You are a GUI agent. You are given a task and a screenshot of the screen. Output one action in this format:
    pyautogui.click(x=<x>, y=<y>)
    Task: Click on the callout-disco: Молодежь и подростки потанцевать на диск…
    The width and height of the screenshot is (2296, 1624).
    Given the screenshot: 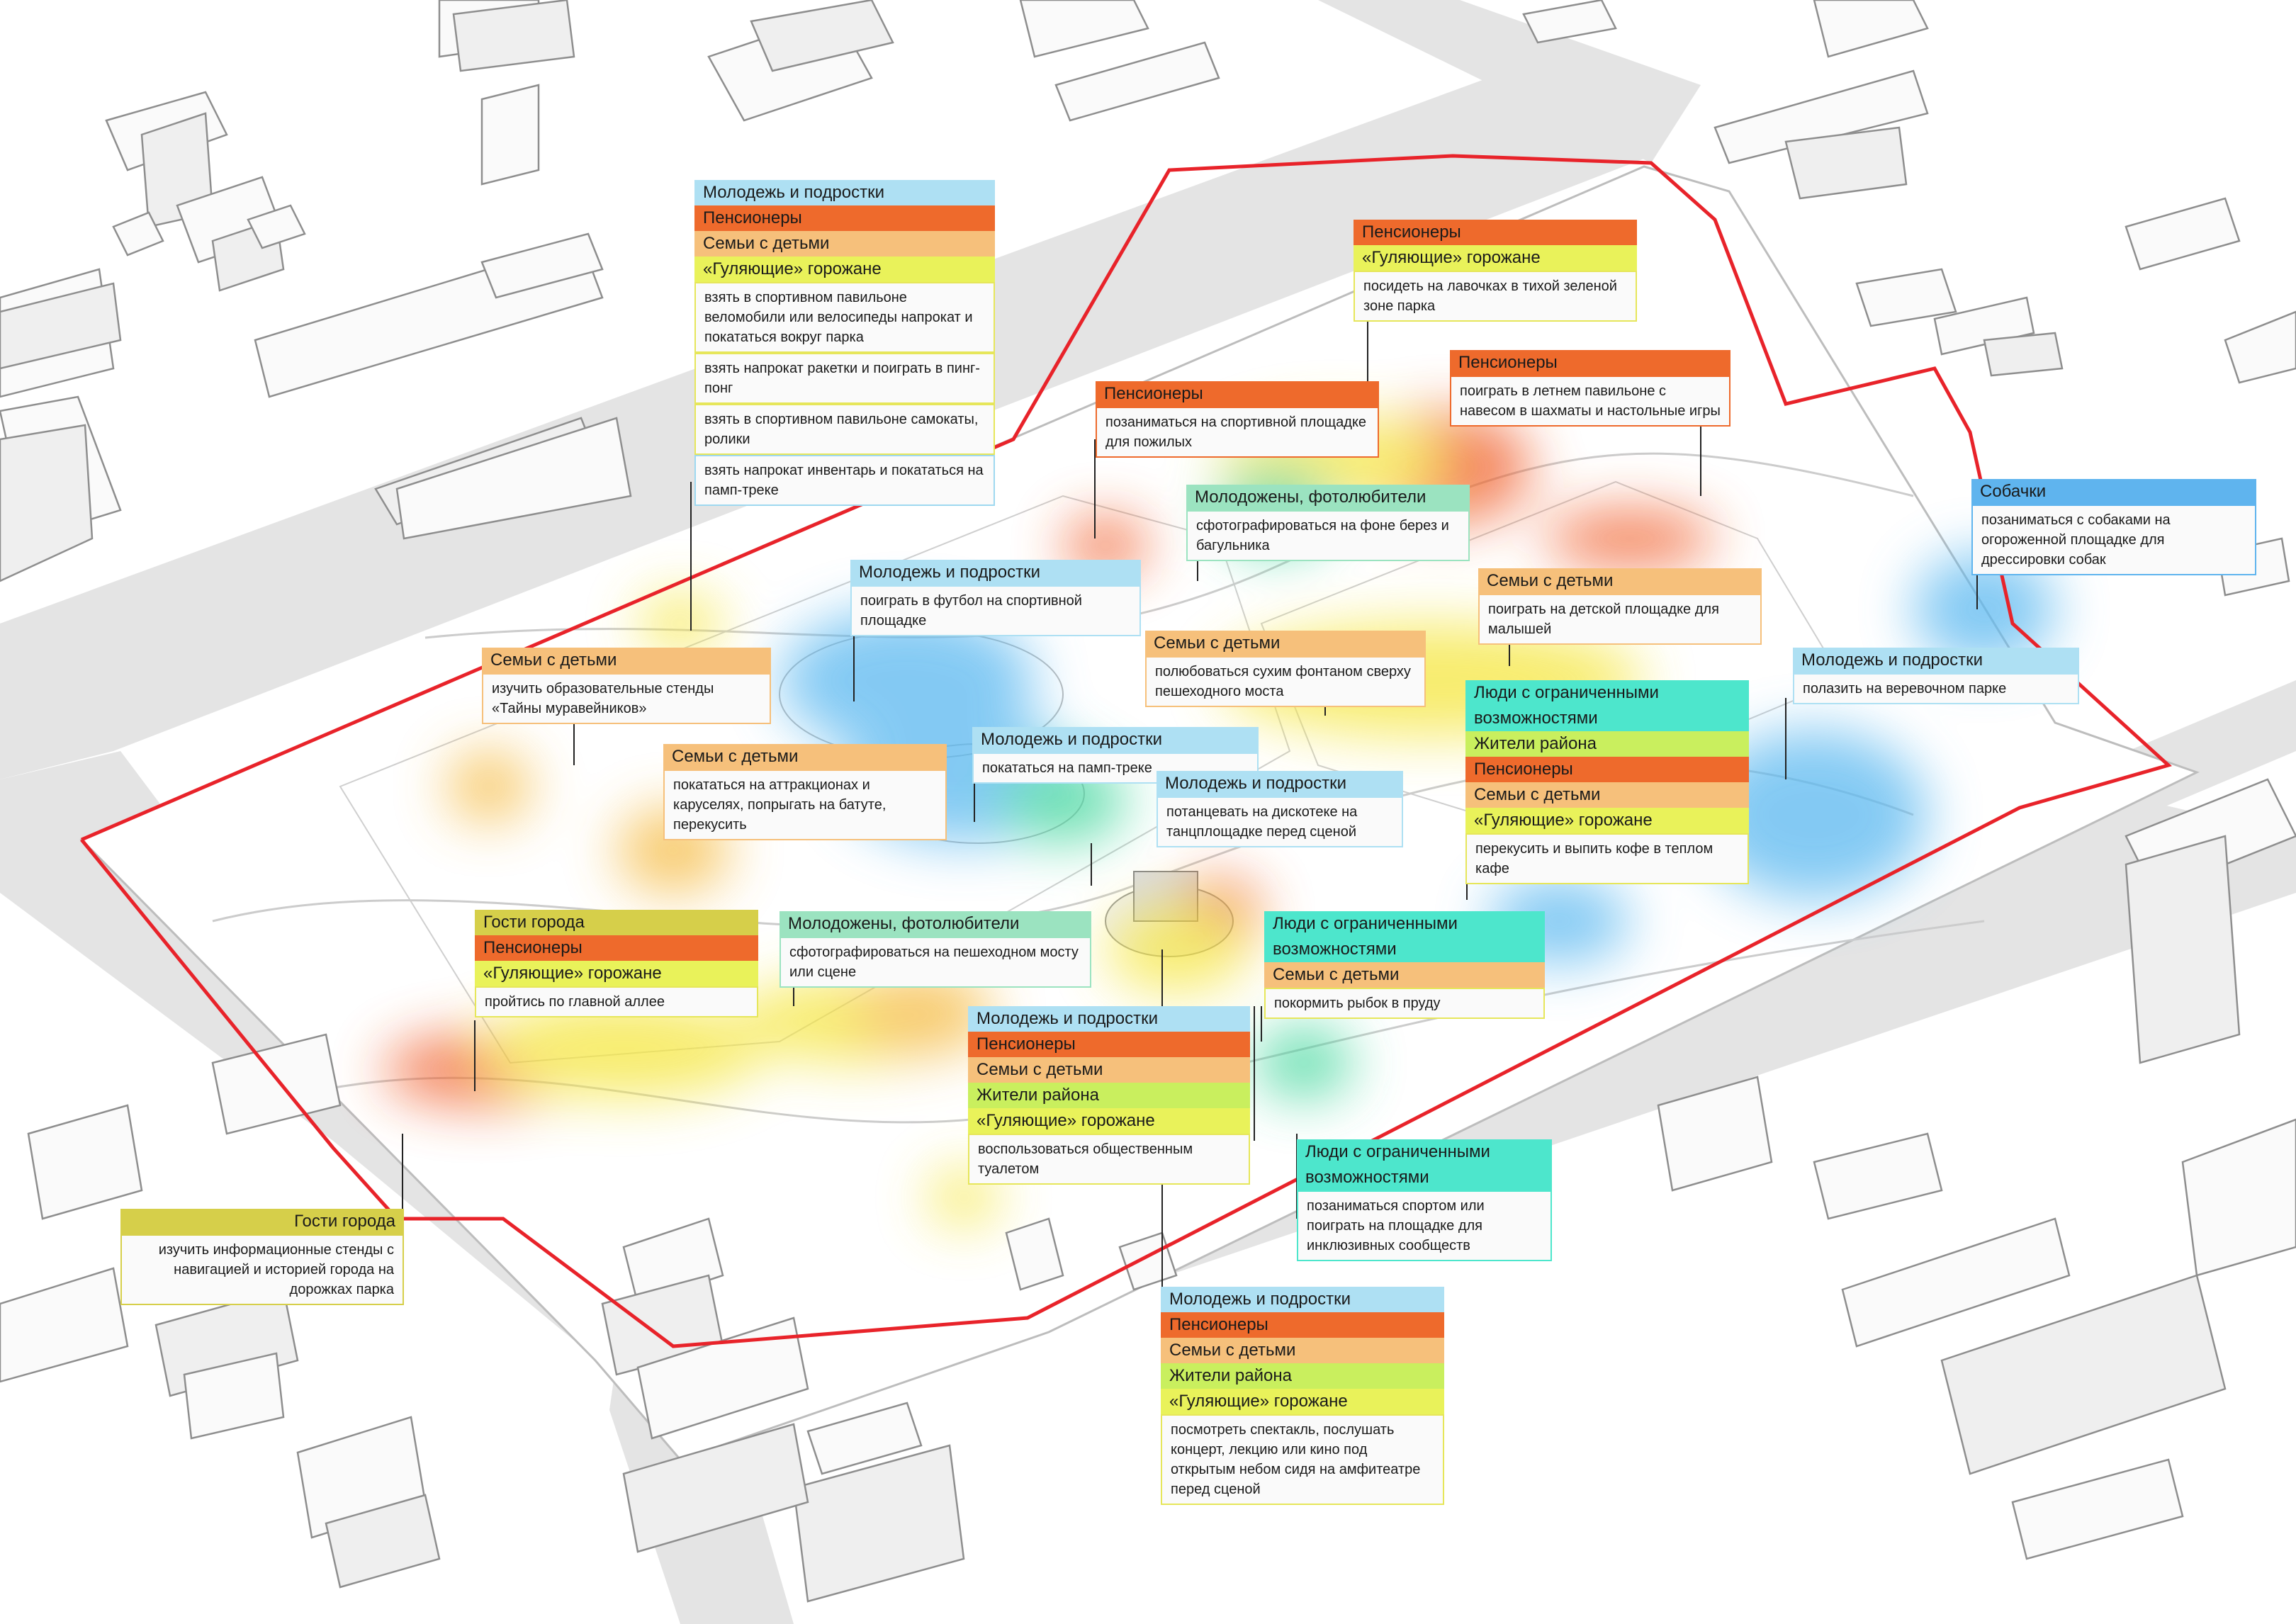 What is the action you would take?
    pyautogui.click(x=1280, y=809)
    